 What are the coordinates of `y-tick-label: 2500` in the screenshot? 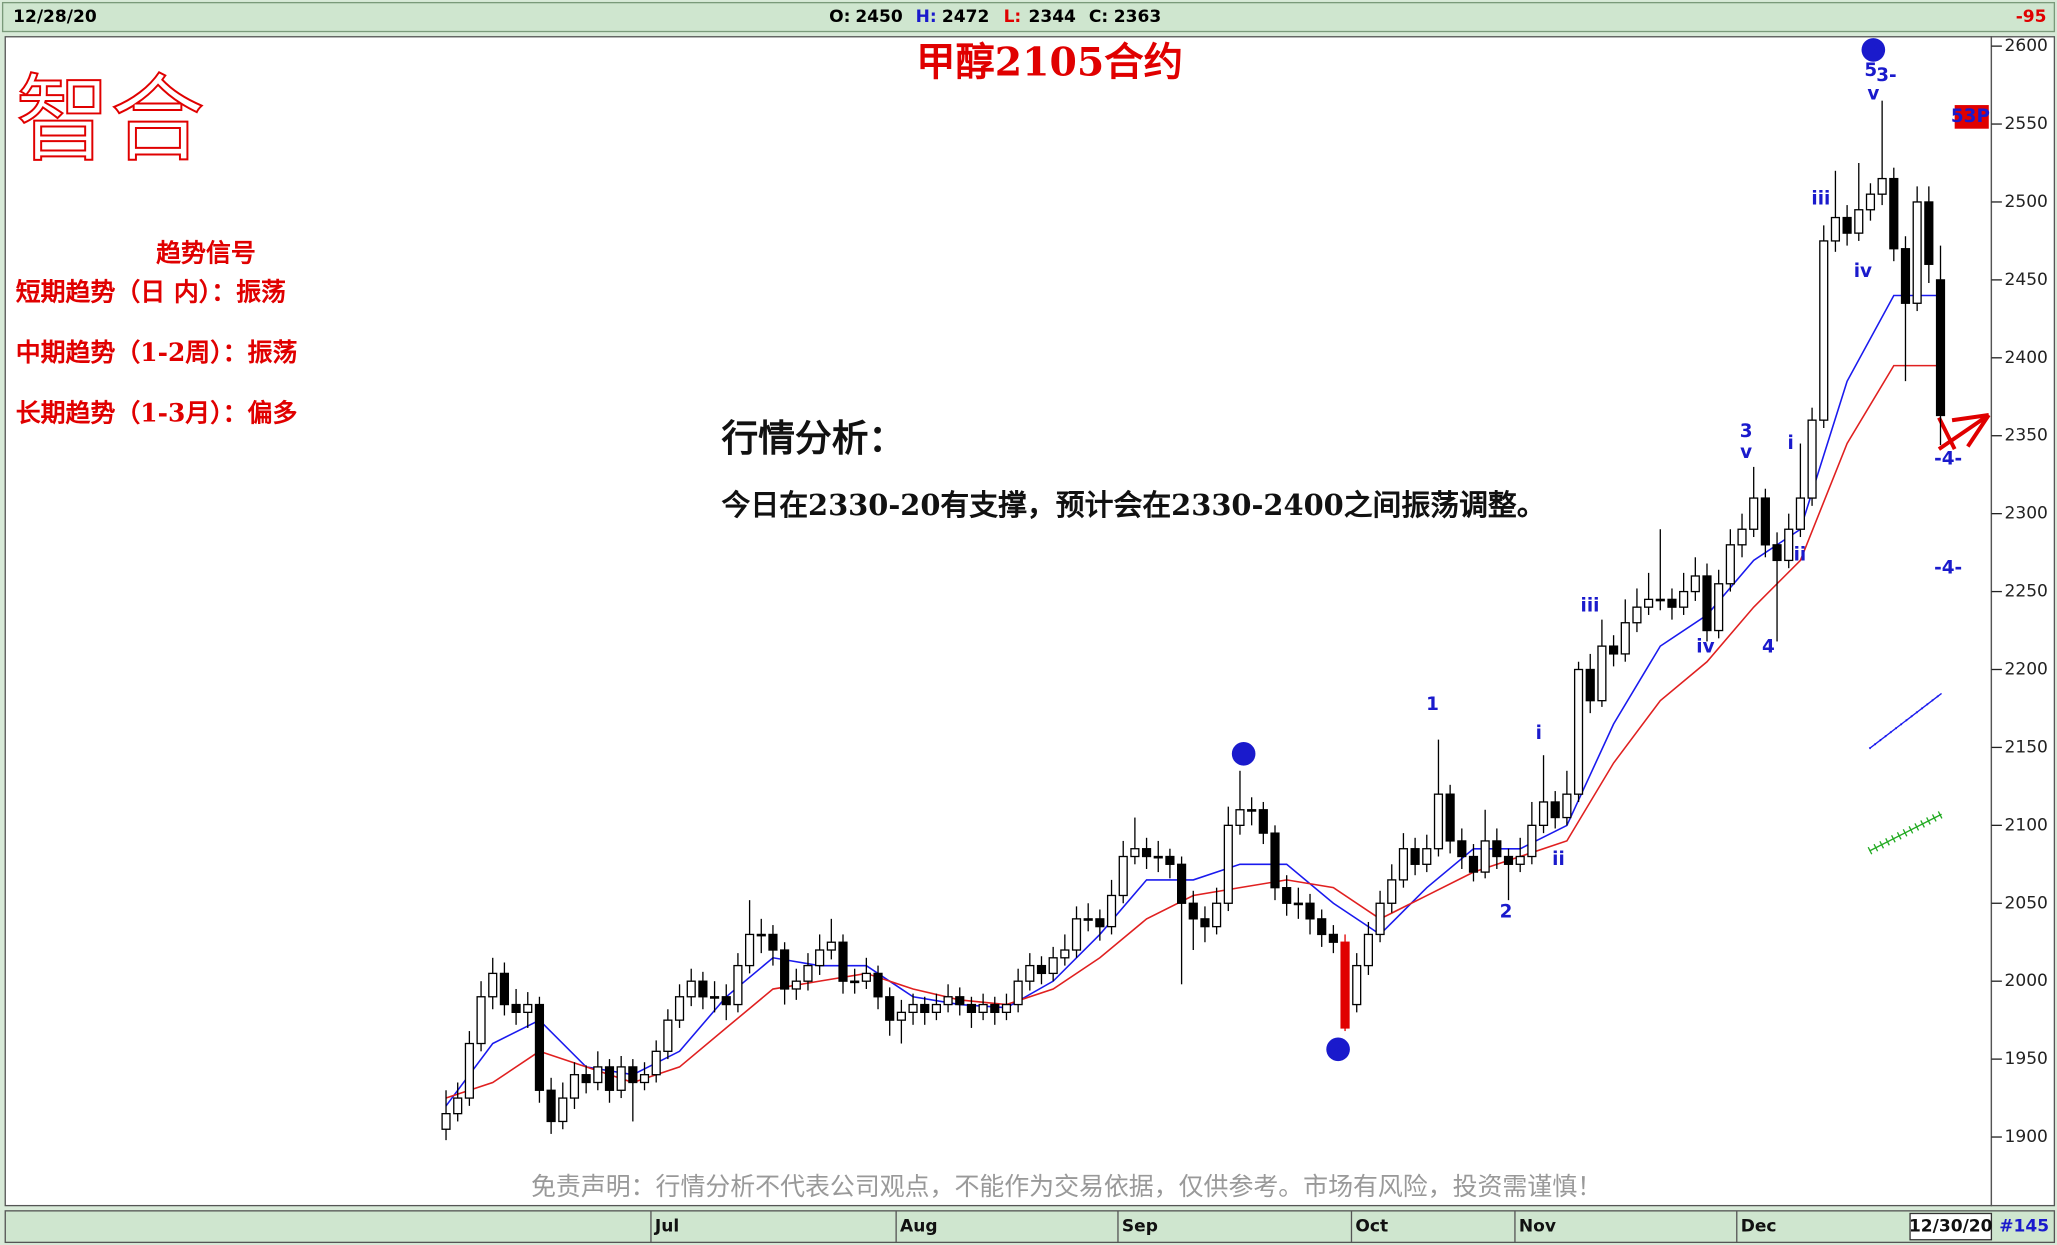 It's located at (2026, 202).